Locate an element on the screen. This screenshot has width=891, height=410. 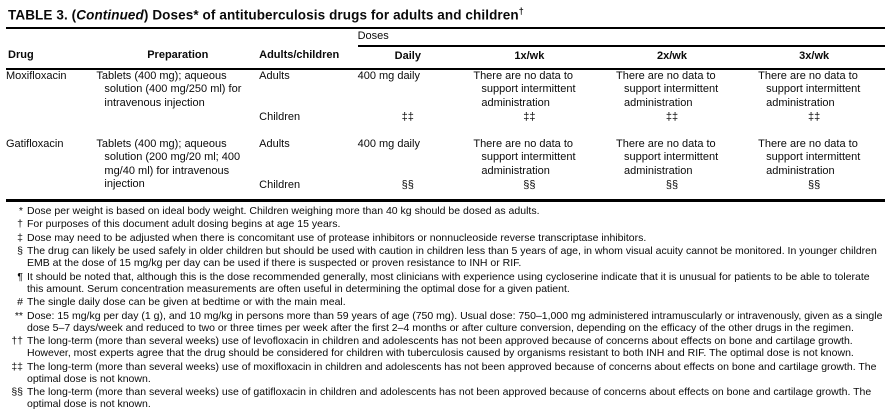
footnote-marker: ‡‡ is located at coordinates (14, 367).